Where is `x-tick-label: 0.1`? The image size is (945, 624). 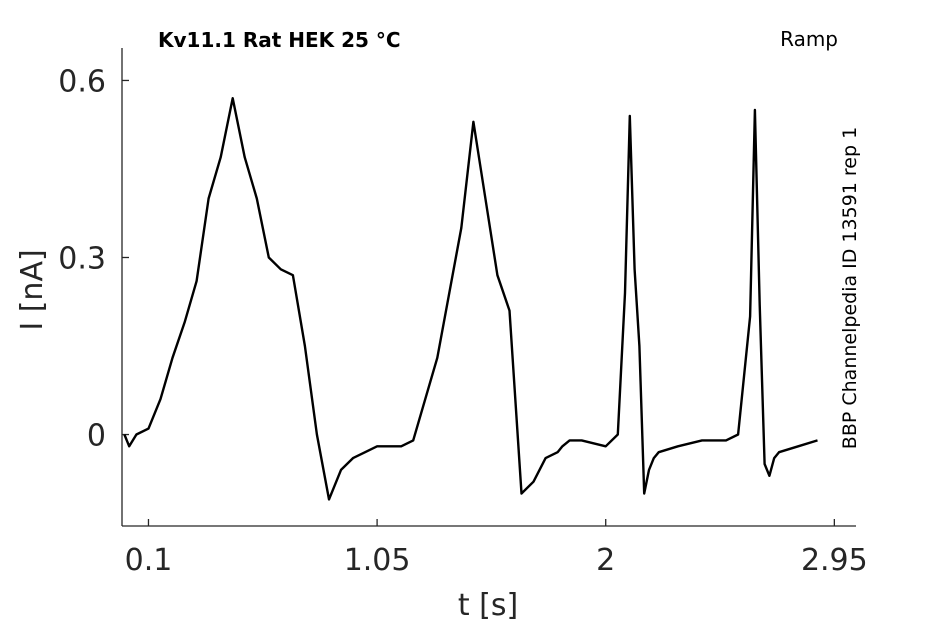 x-tick-label: 0.1 is located at coordinates (149, 560).